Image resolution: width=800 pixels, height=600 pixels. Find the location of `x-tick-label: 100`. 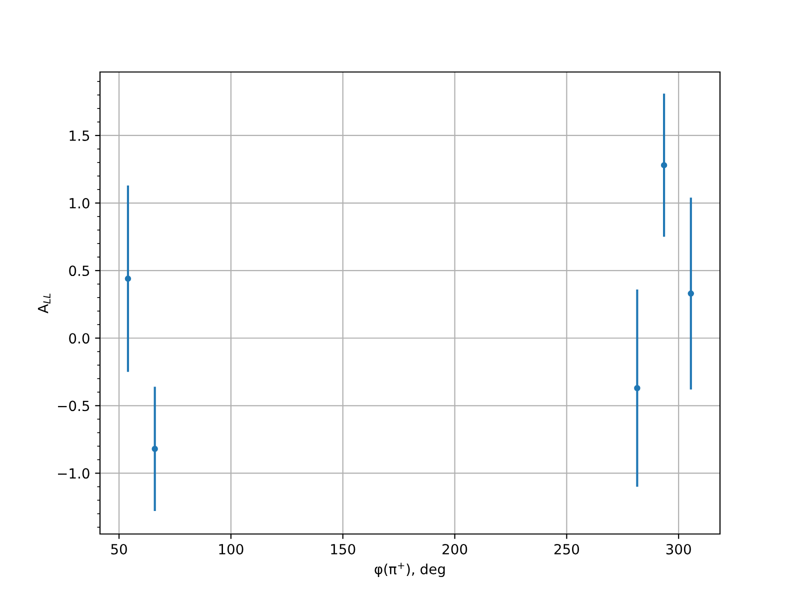

x-tick-label: 100 is located at coordinates (231, 549).